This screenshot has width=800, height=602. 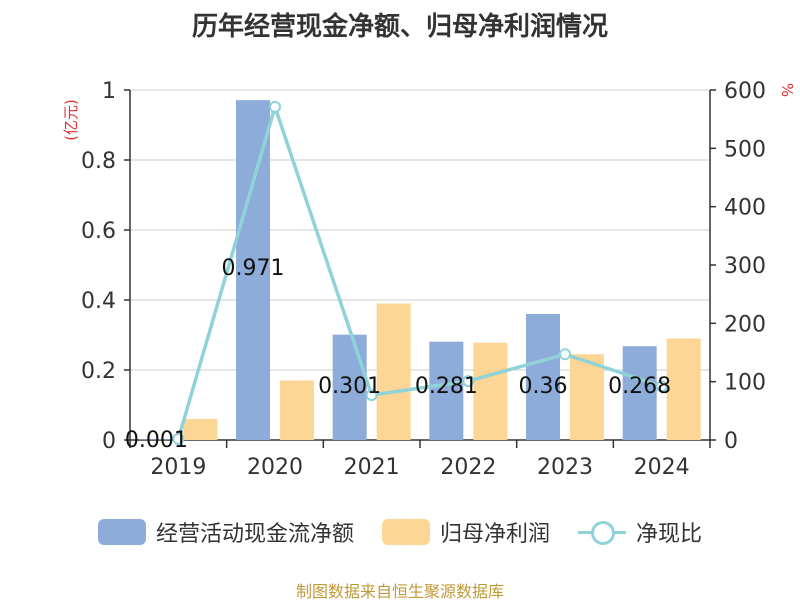 I want to click on data-label-cashflow: 0.281, so click(x=446, y=386).